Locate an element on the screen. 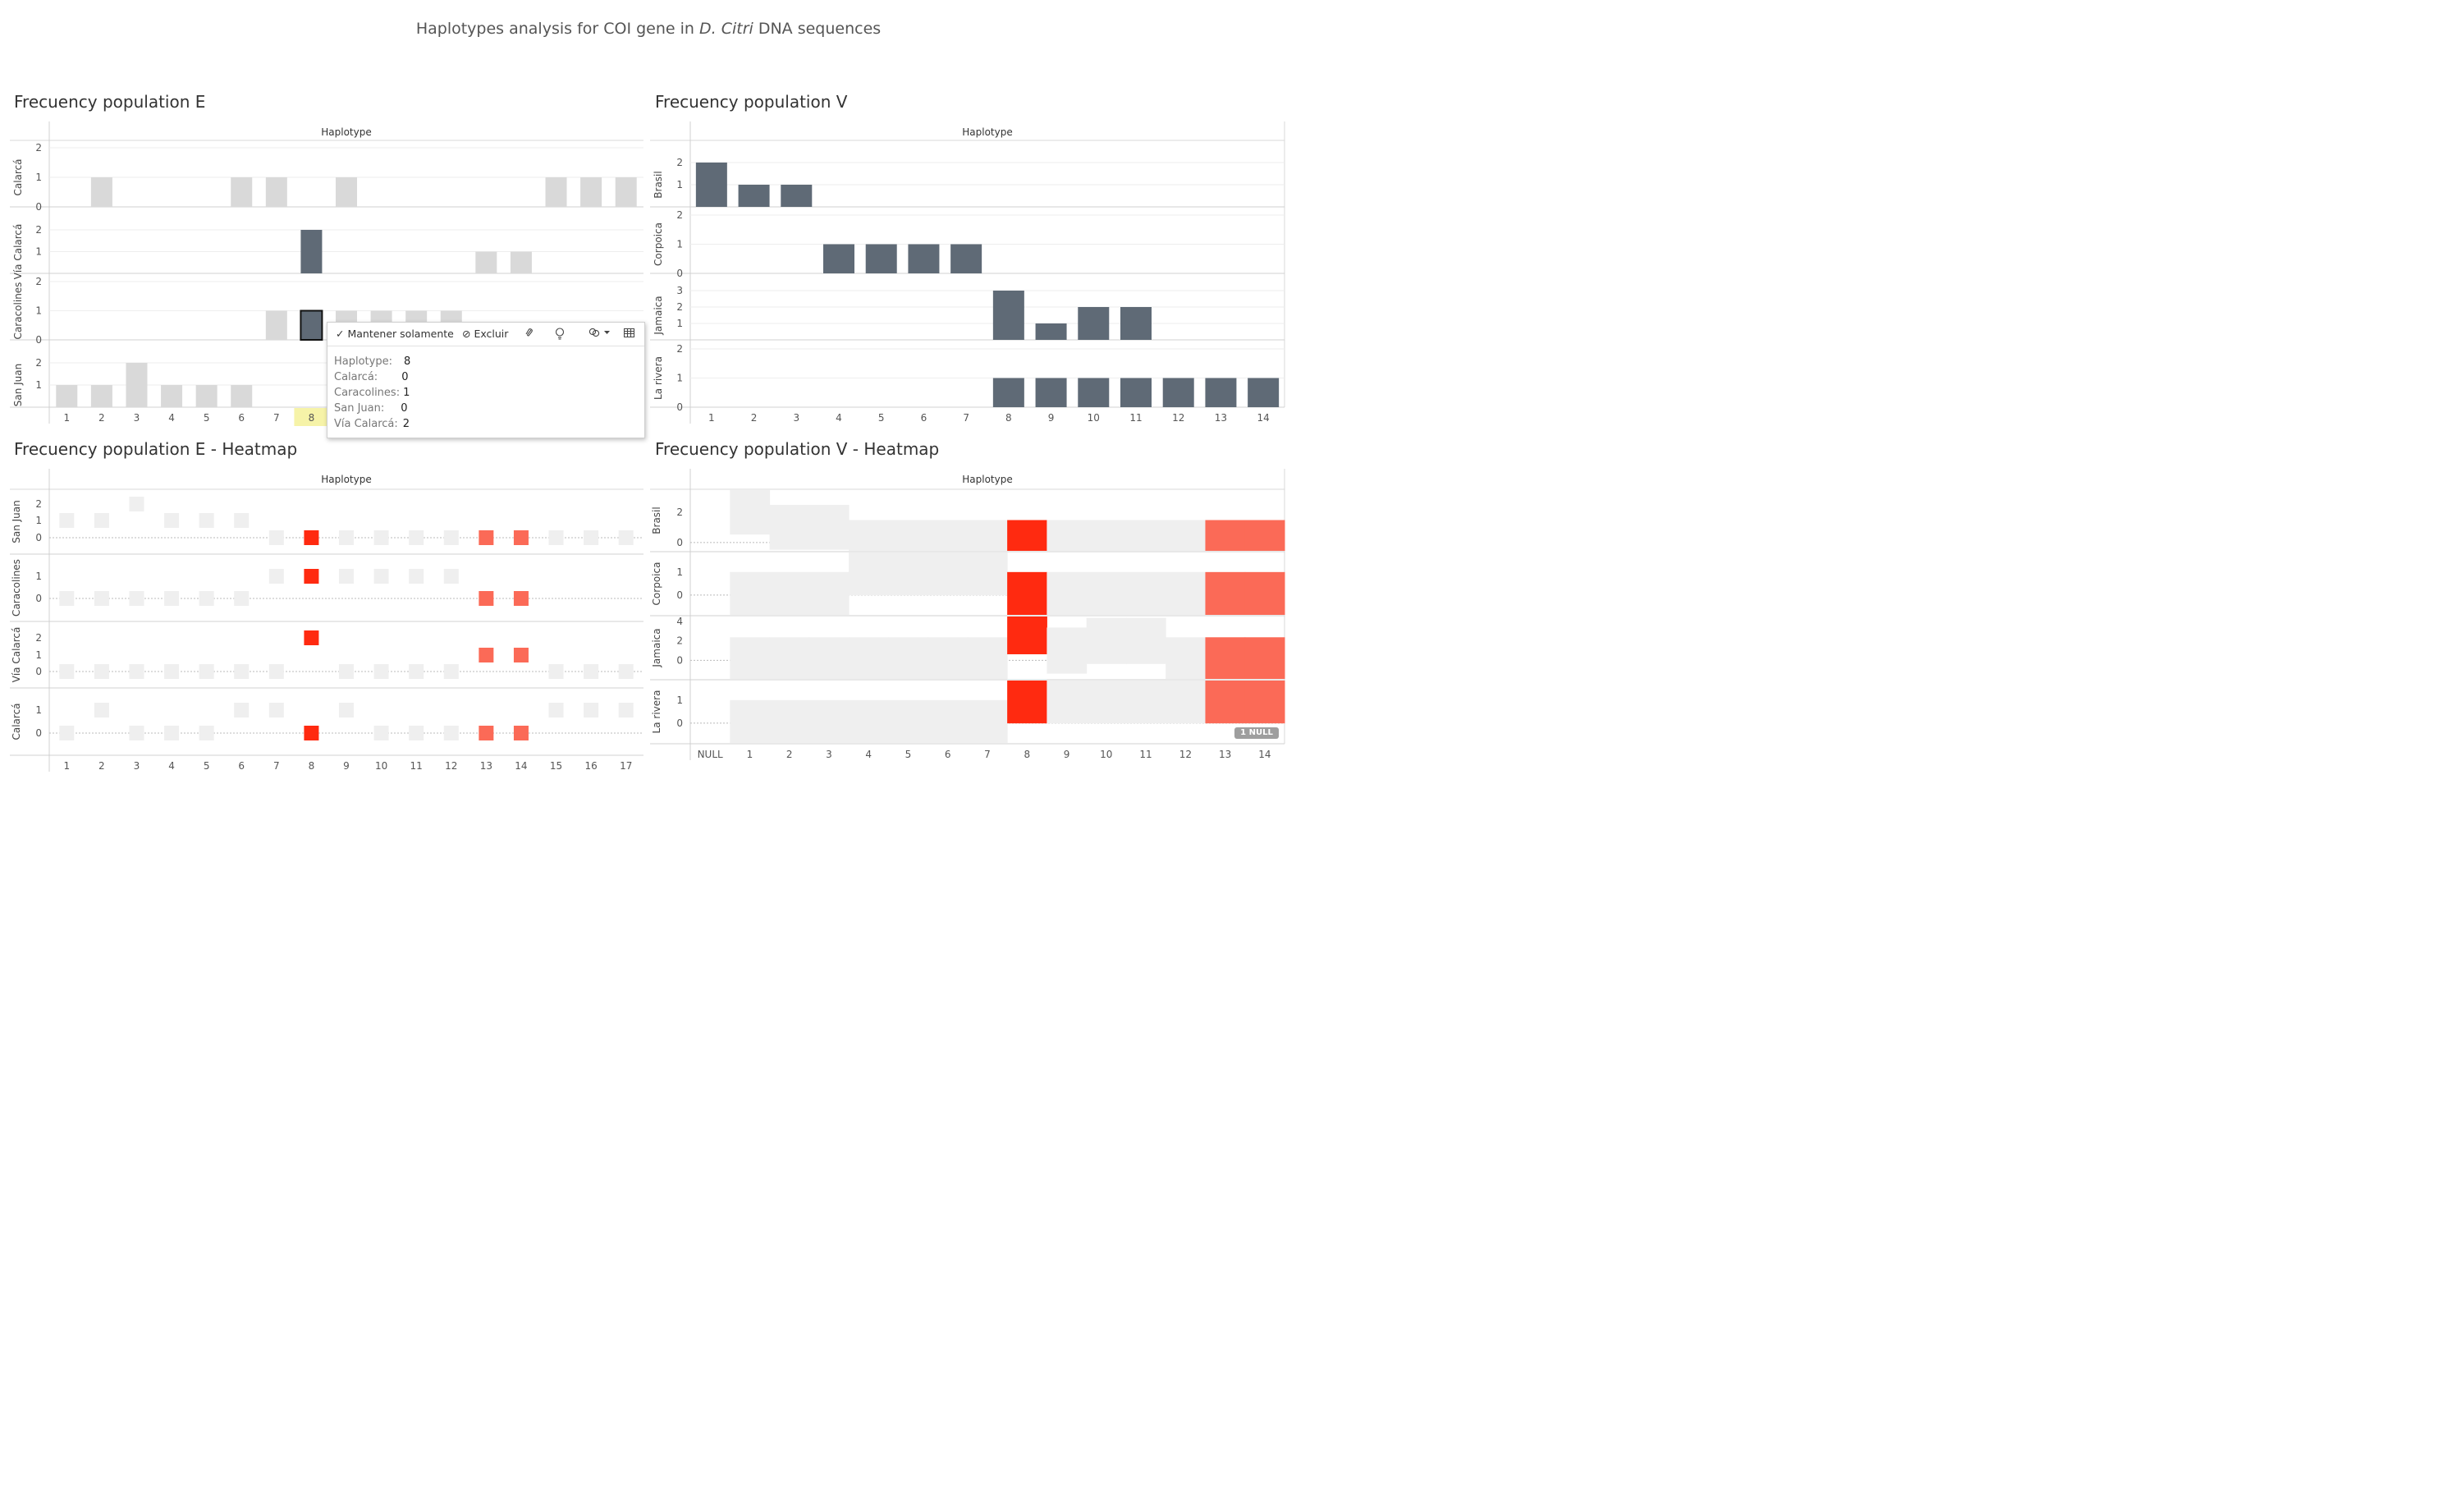 This screenshot has width=2464, height=1499. row-label: La rivera is located at coordinates (659, 378).